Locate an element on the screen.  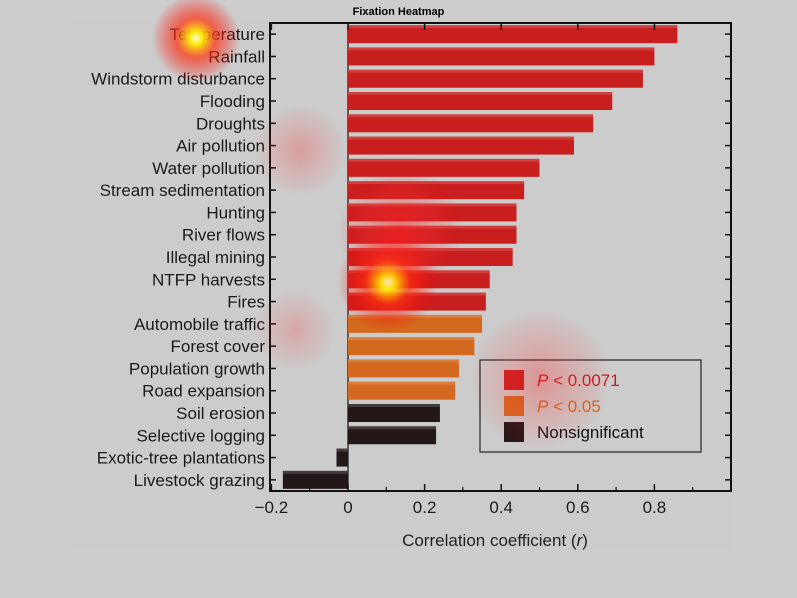
category-label: Forest cover is located at coordinates (218, 346).